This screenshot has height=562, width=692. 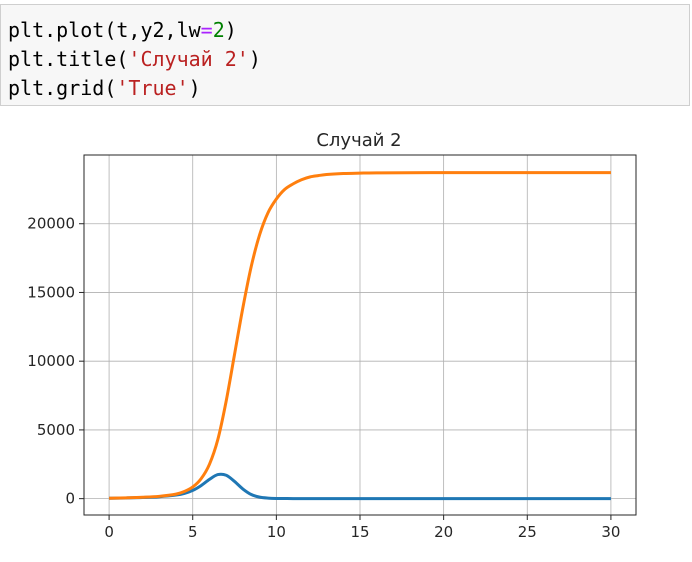 I want to click on x-tick-label: 15, so click(x=359, y=532).